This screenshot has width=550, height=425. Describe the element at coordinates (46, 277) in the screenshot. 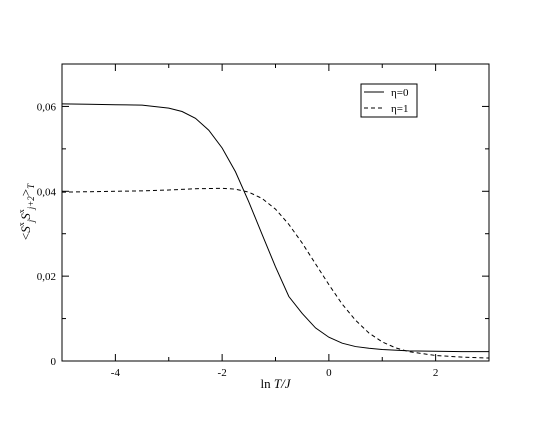

I see `y-tick-label: 0,02` at that location.